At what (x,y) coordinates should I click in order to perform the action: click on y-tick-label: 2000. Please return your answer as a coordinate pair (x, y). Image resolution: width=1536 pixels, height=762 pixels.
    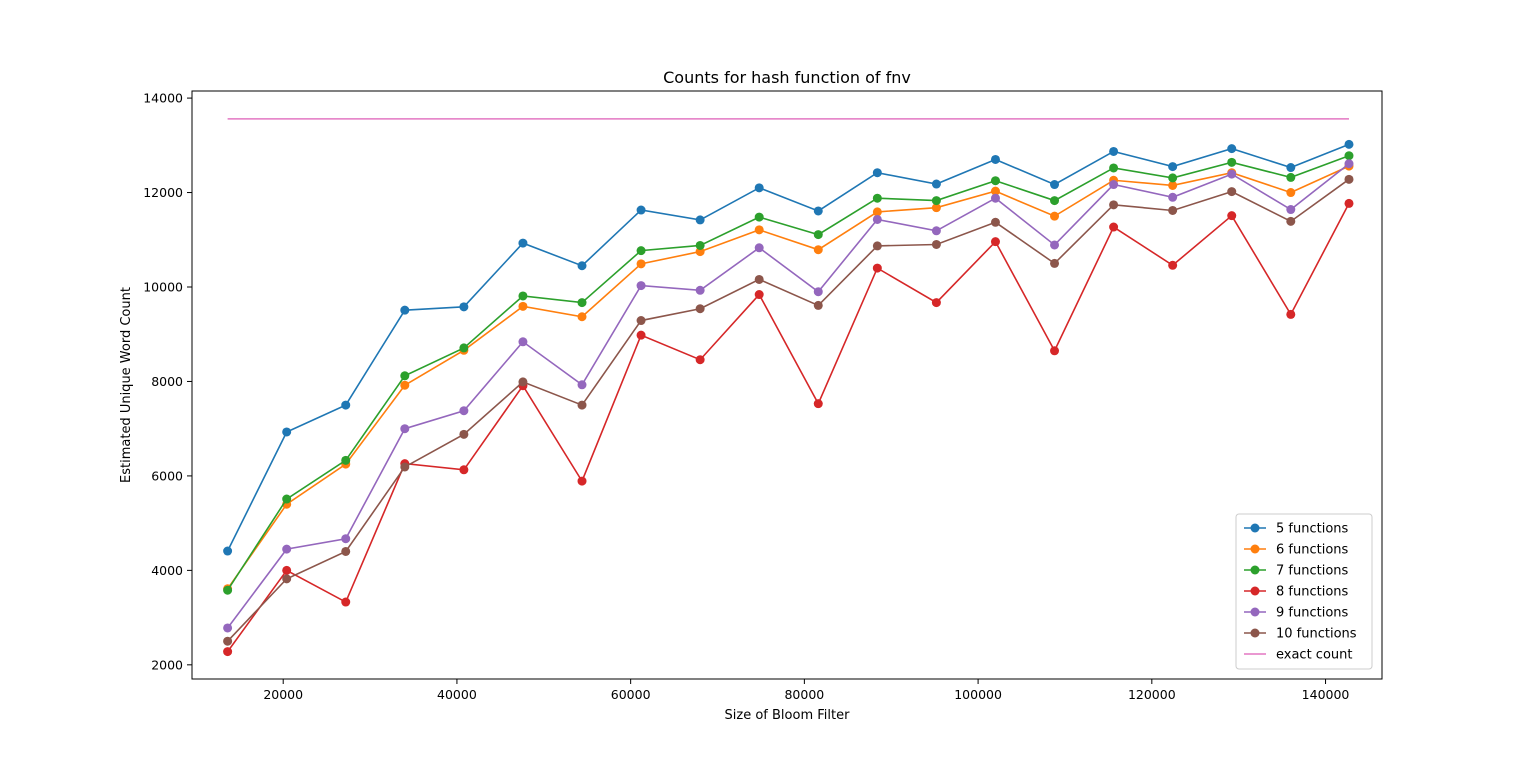
    Looking at the image, I should click on (167, 664).